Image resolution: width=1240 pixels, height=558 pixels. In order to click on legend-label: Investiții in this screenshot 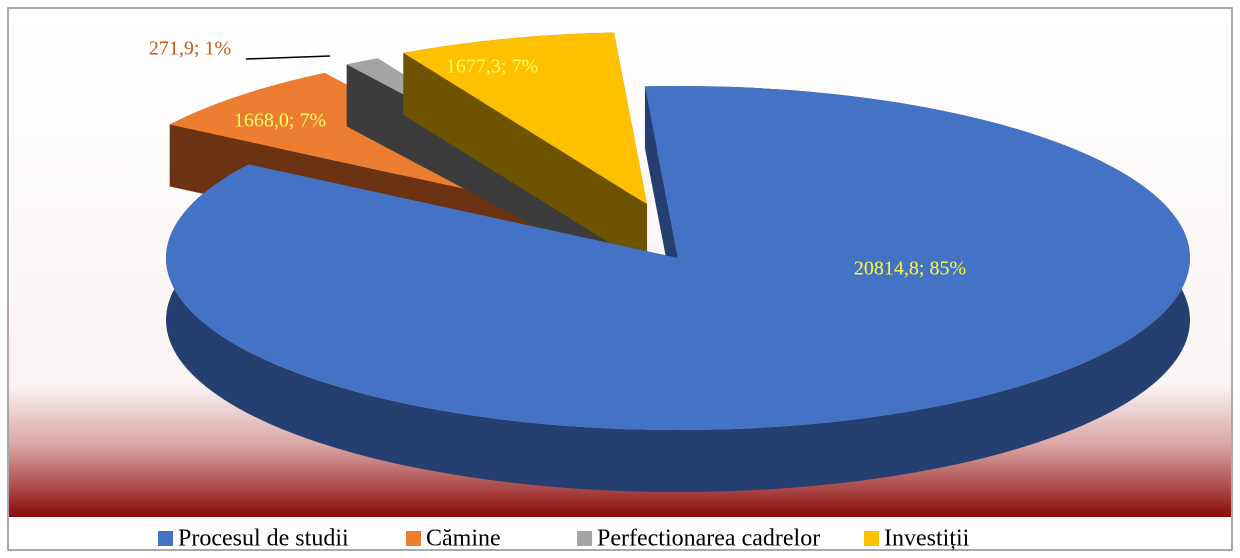, I will do `click(927, 539)`.